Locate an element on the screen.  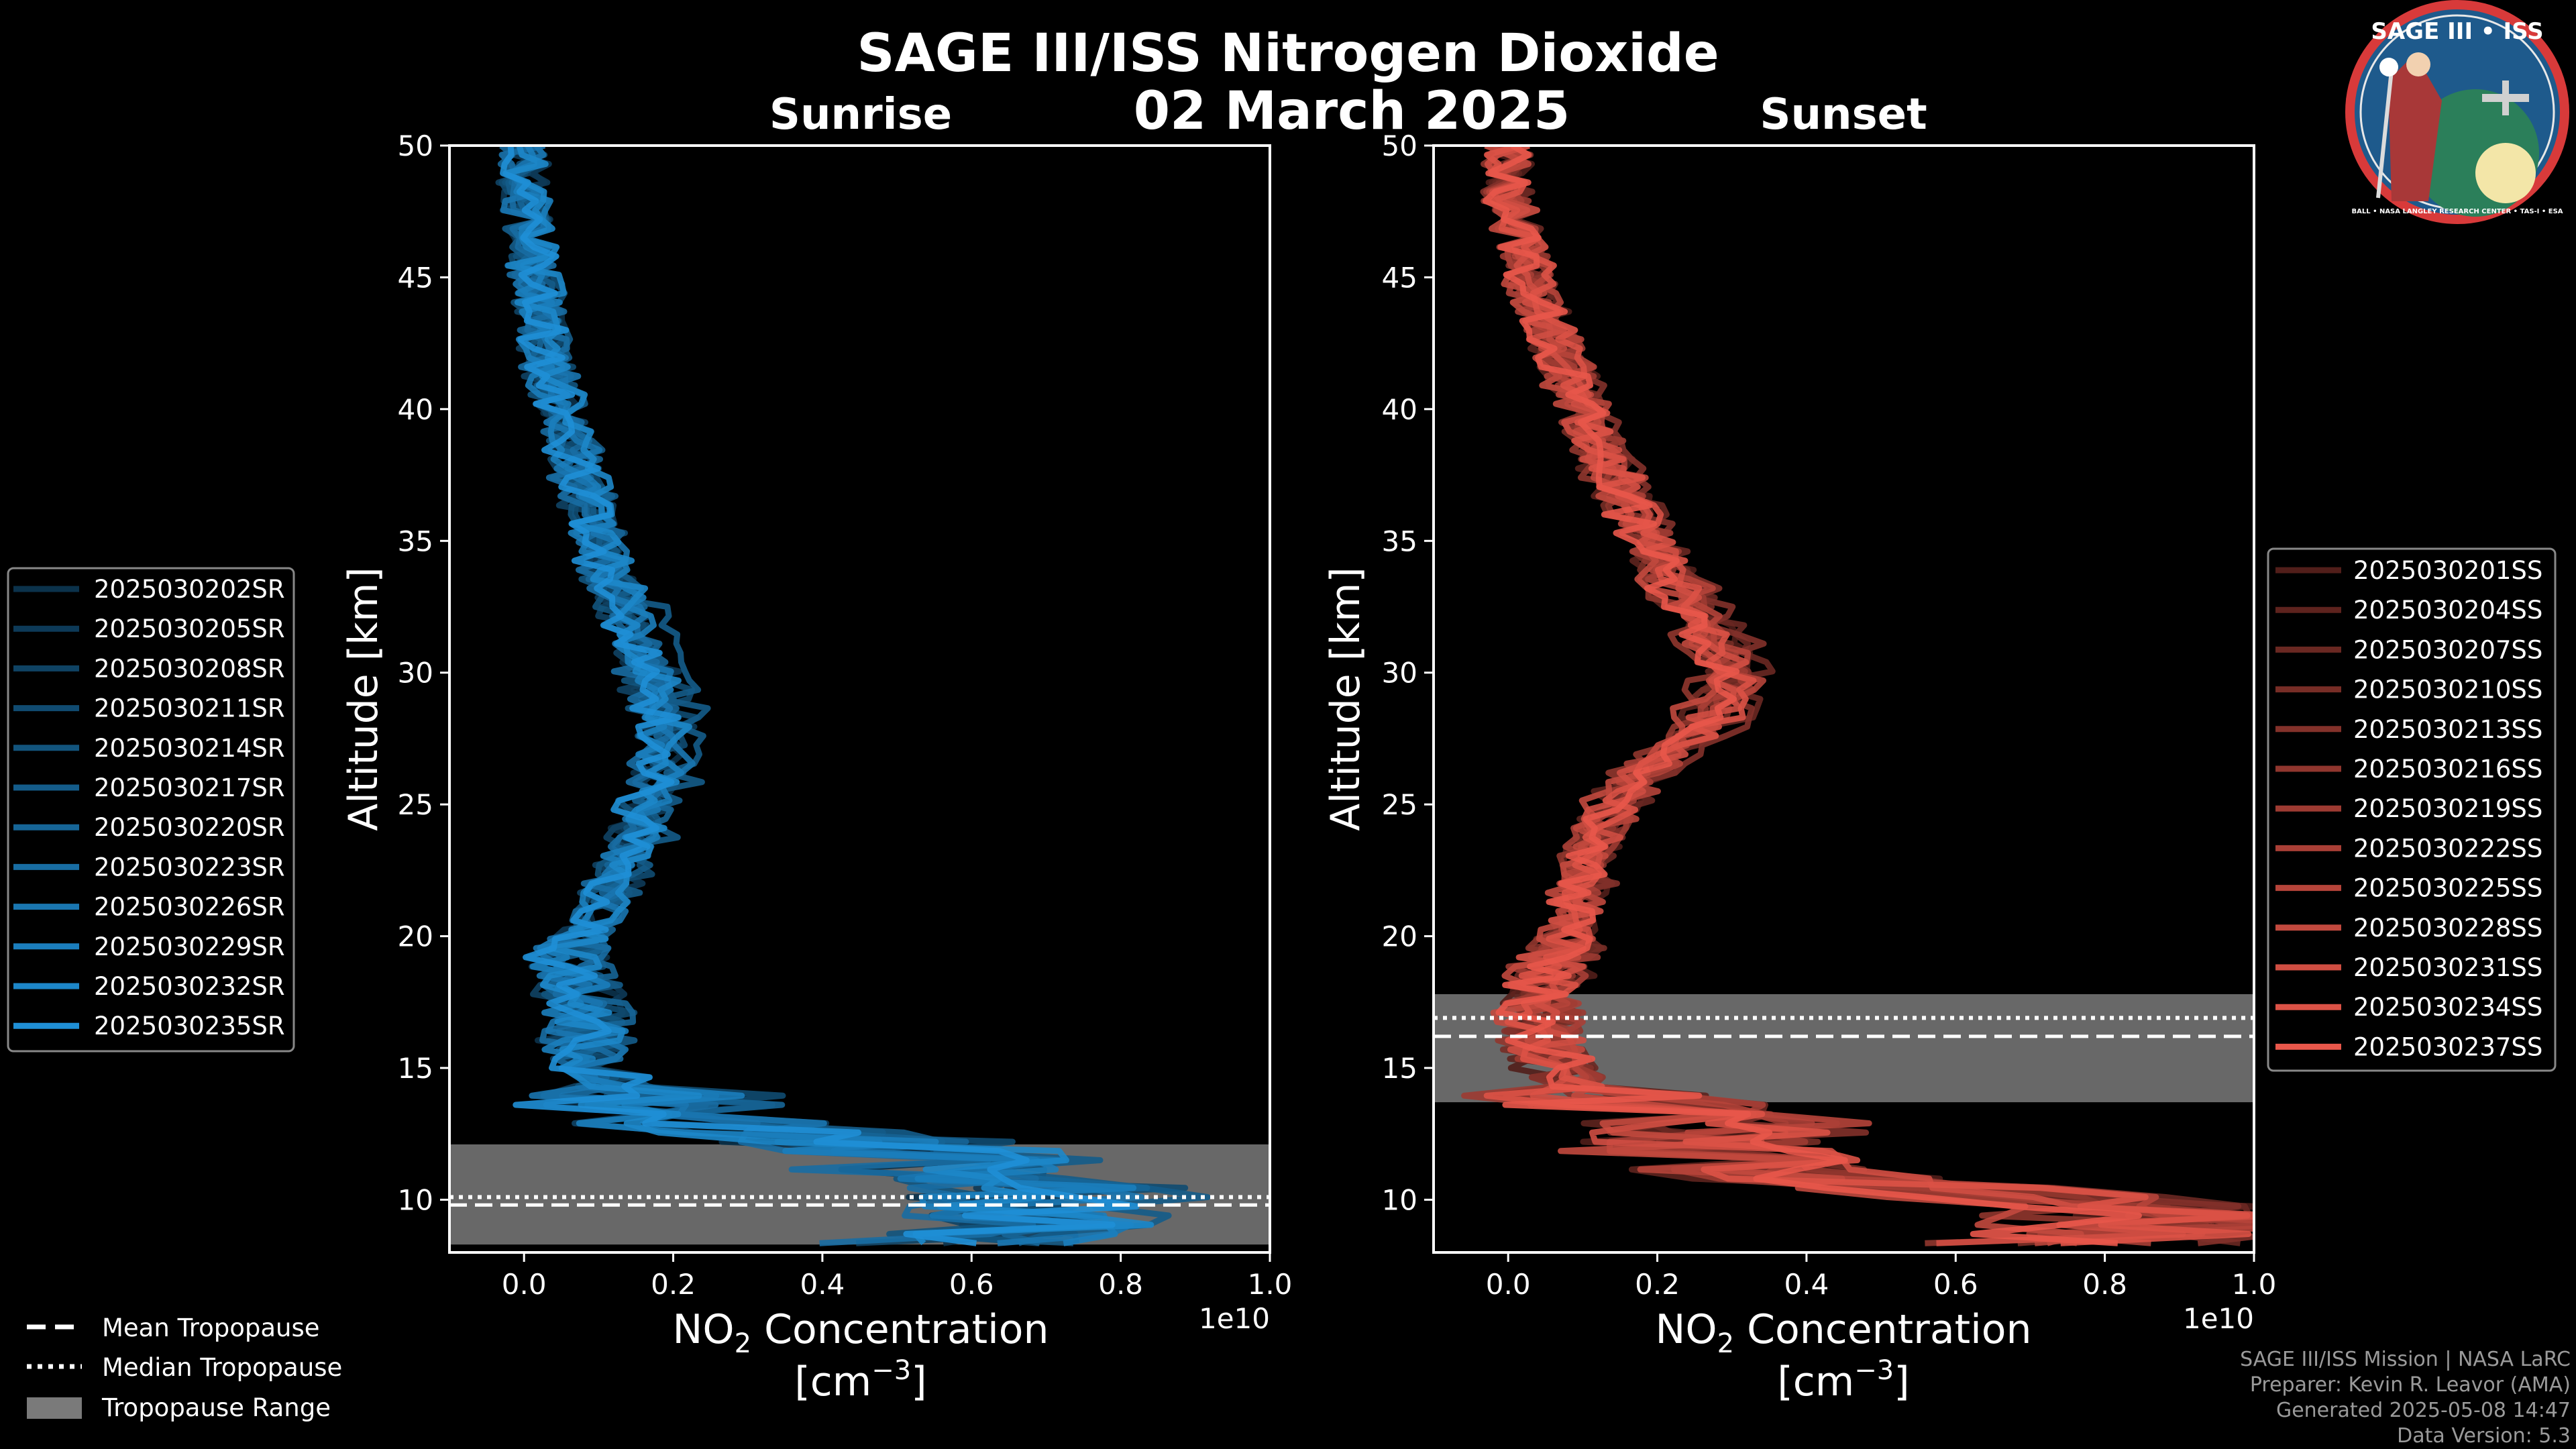
sunset-legend-label: 2025030237SS is located at coordinates (2447, 1046).